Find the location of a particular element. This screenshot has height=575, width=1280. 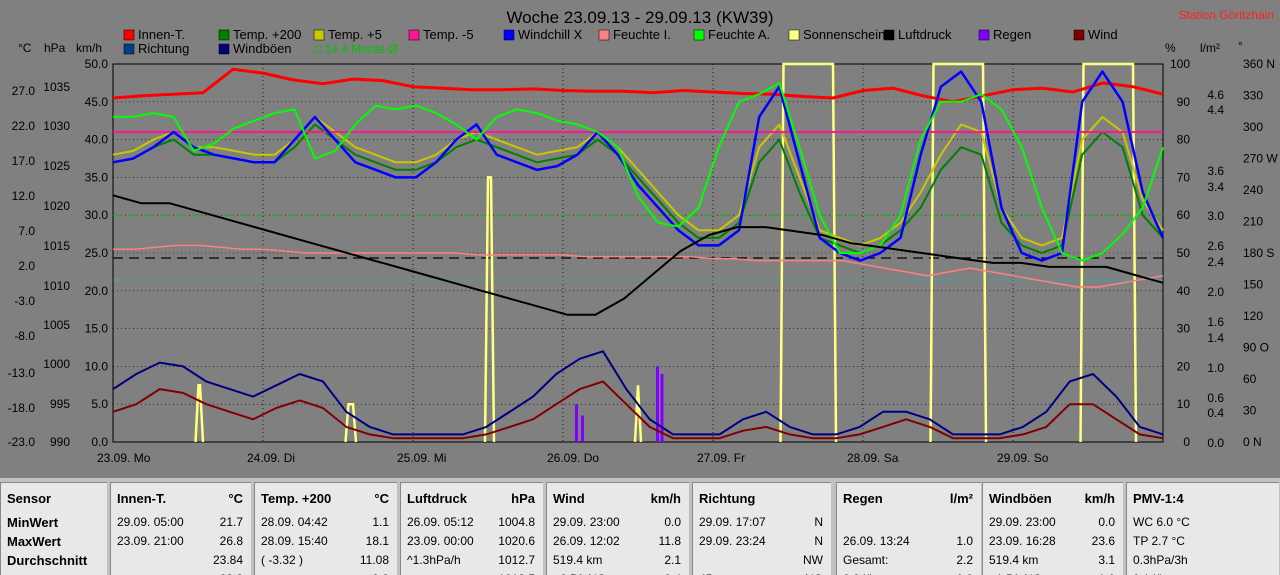

pressure-tick-label: 1035 is located at coordinates (56, 87).